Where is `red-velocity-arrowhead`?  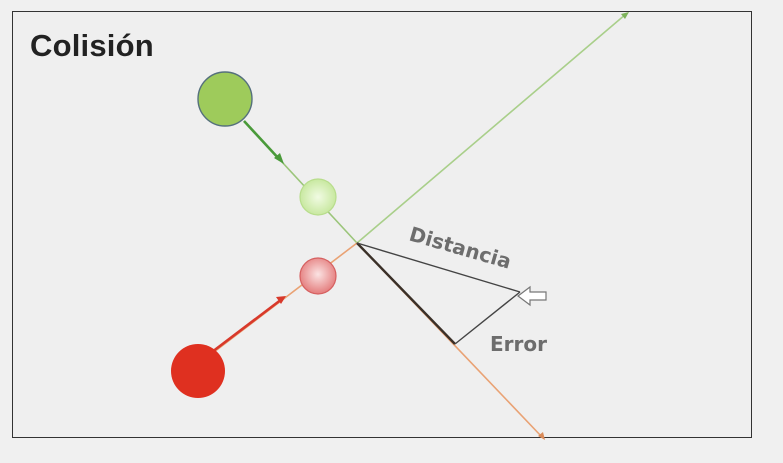
red-velocity-arrowhead is located at coordinates (281, 300).